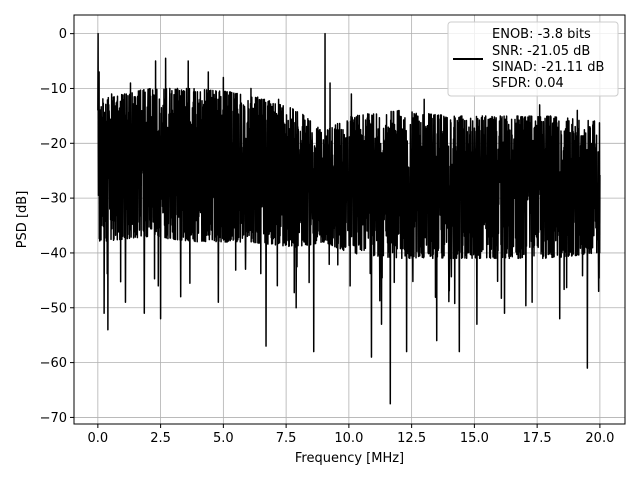  What do you see at coordinates (22, 220) in the screenshot?
I see `y-axis-label: PSD [dB]` at bounding box center [22, 220].